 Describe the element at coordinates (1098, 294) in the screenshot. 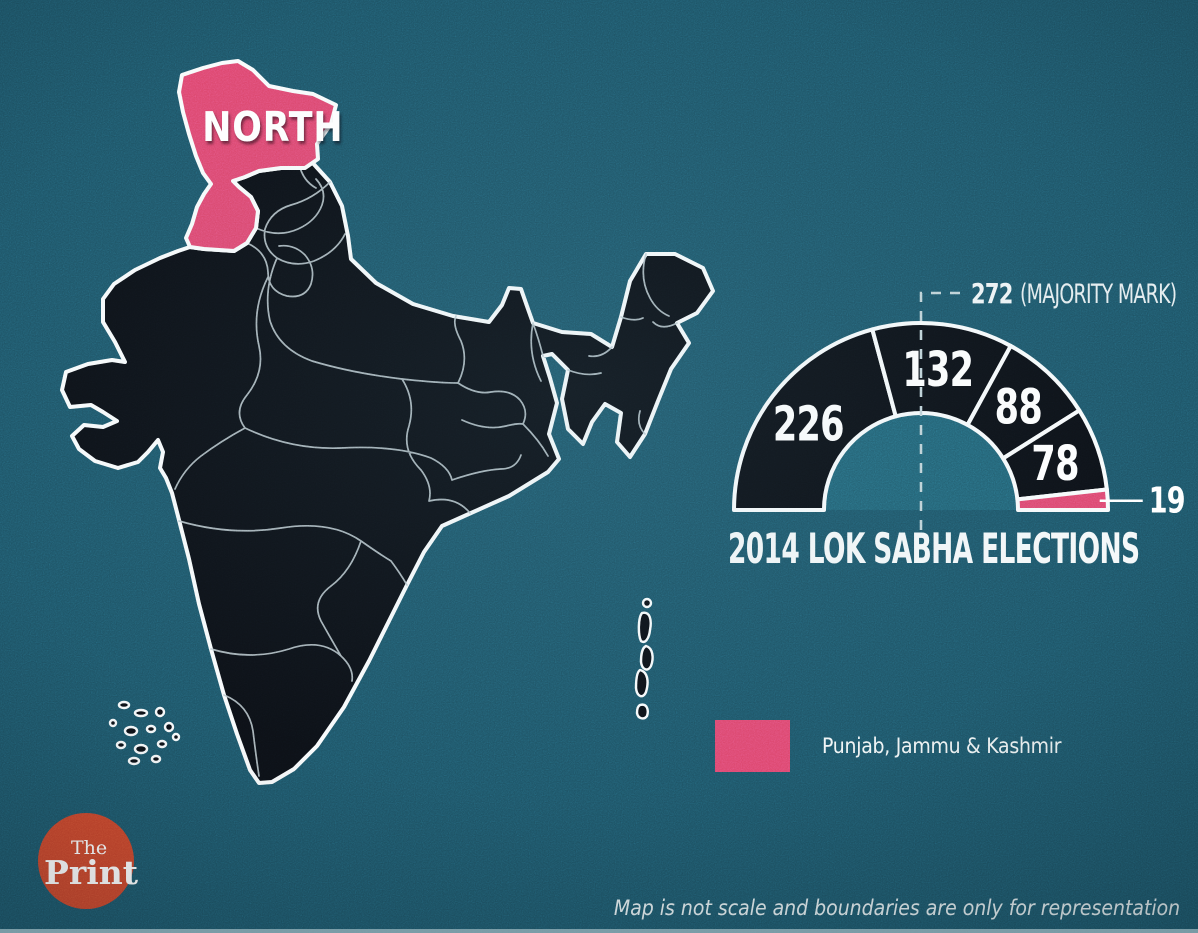

I see `majority-suffix-label: (MAJORITY MARK)` at that location.